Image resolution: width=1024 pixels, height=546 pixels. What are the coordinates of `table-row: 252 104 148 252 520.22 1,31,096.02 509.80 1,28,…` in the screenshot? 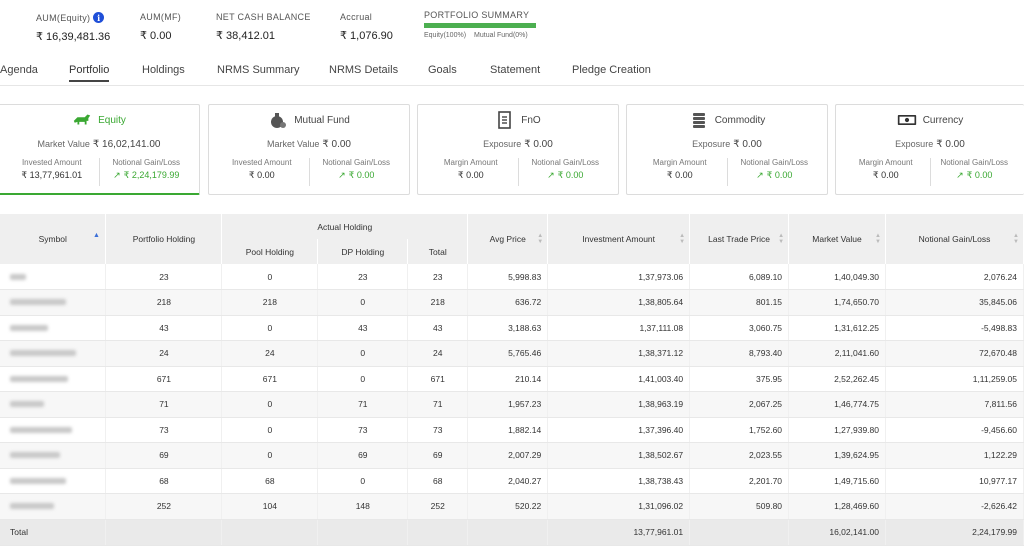 It's located at (512, 506).